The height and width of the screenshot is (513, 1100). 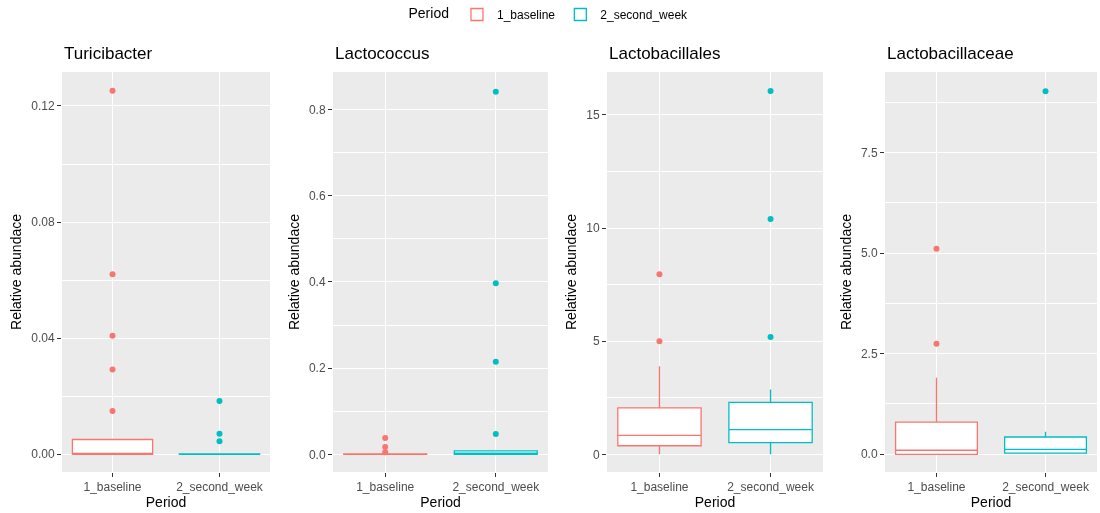 I want to click on chart-title: Lactobacillales, so click(x=665, y=53).